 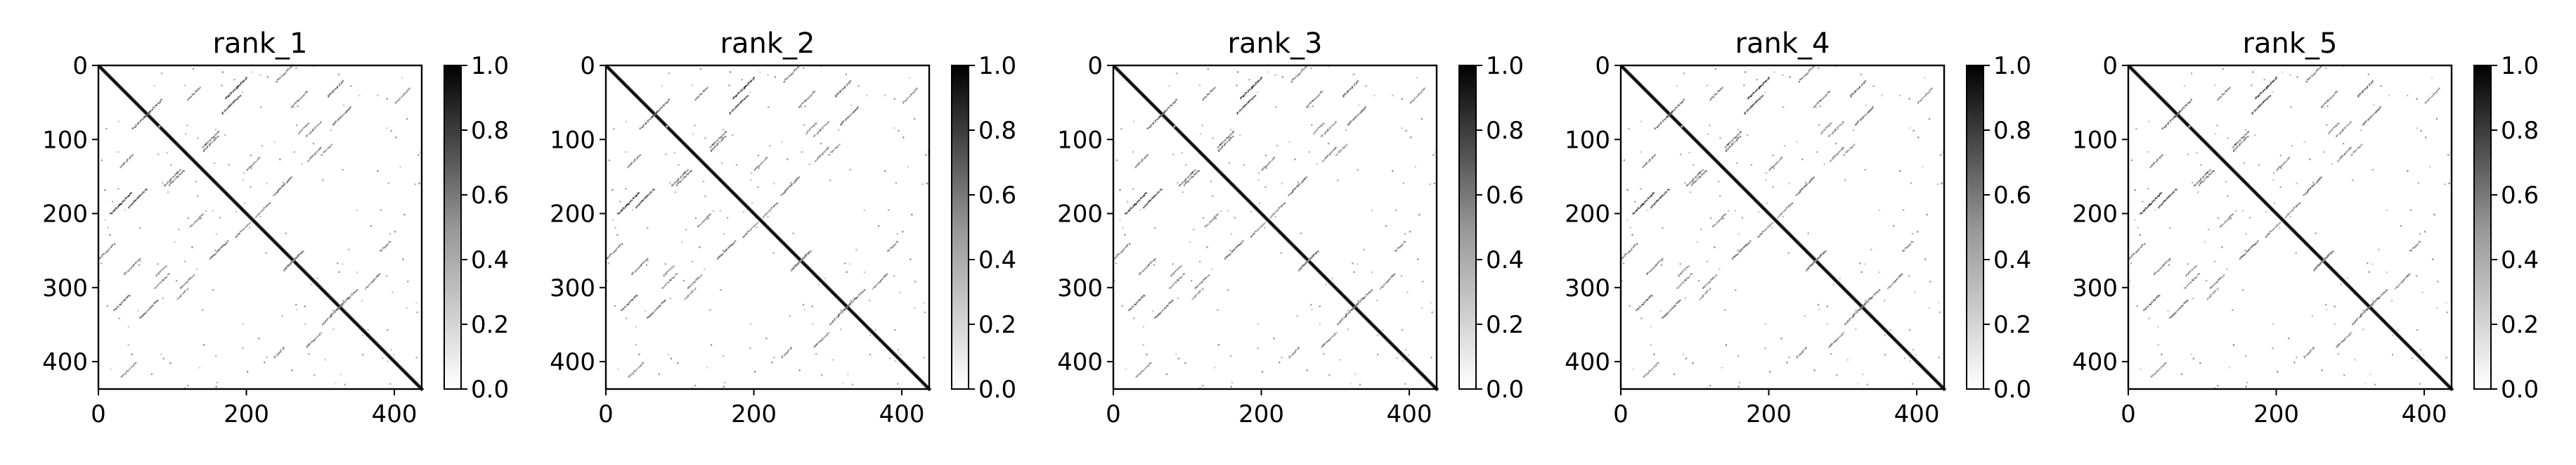 What do you see at coordinates (490, 260) in the screenshot?
I see `colorbar-tick-label: 0.4` at bounding box center [490, 260].